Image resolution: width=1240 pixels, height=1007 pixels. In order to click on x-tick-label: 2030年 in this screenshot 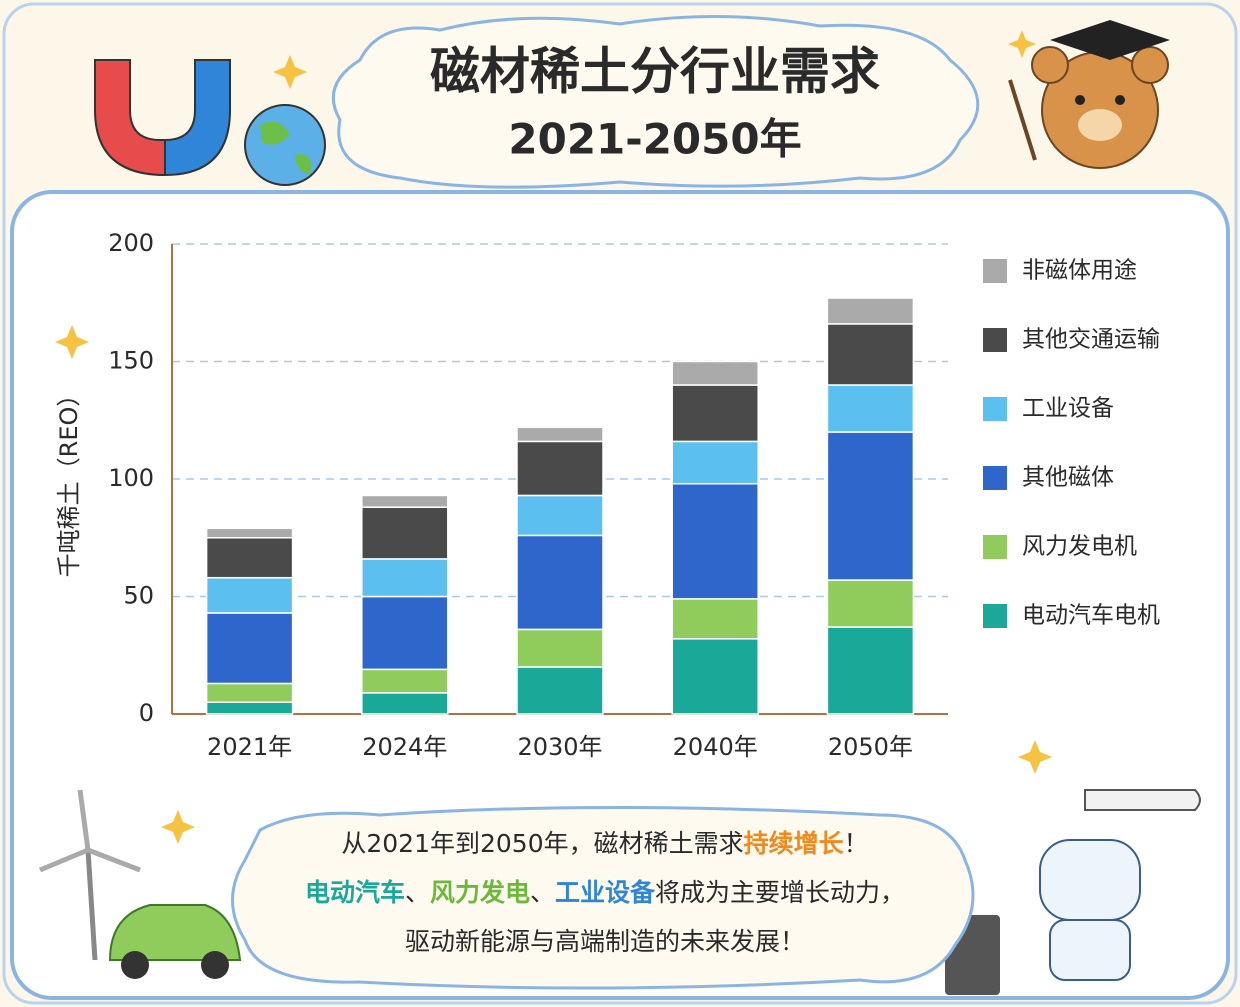, I will do `click(559, 747)`.